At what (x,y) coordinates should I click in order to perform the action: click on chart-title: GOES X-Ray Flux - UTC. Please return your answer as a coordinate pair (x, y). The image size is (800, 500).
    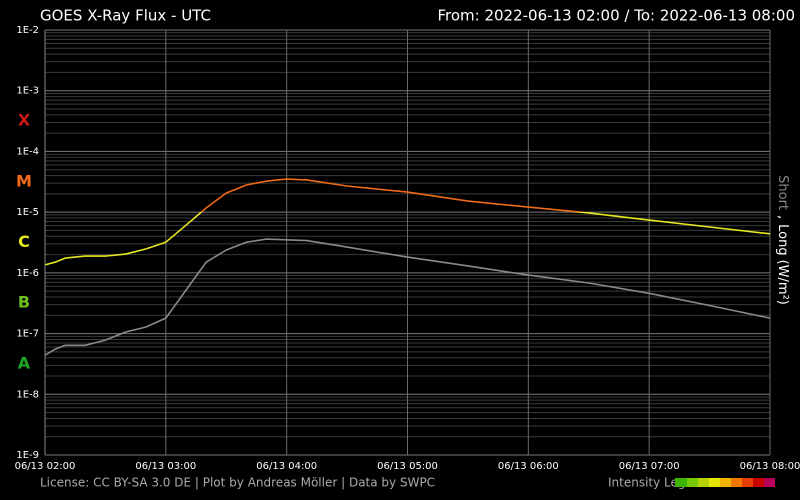
    Looking at the image, I should click on (125, 16).